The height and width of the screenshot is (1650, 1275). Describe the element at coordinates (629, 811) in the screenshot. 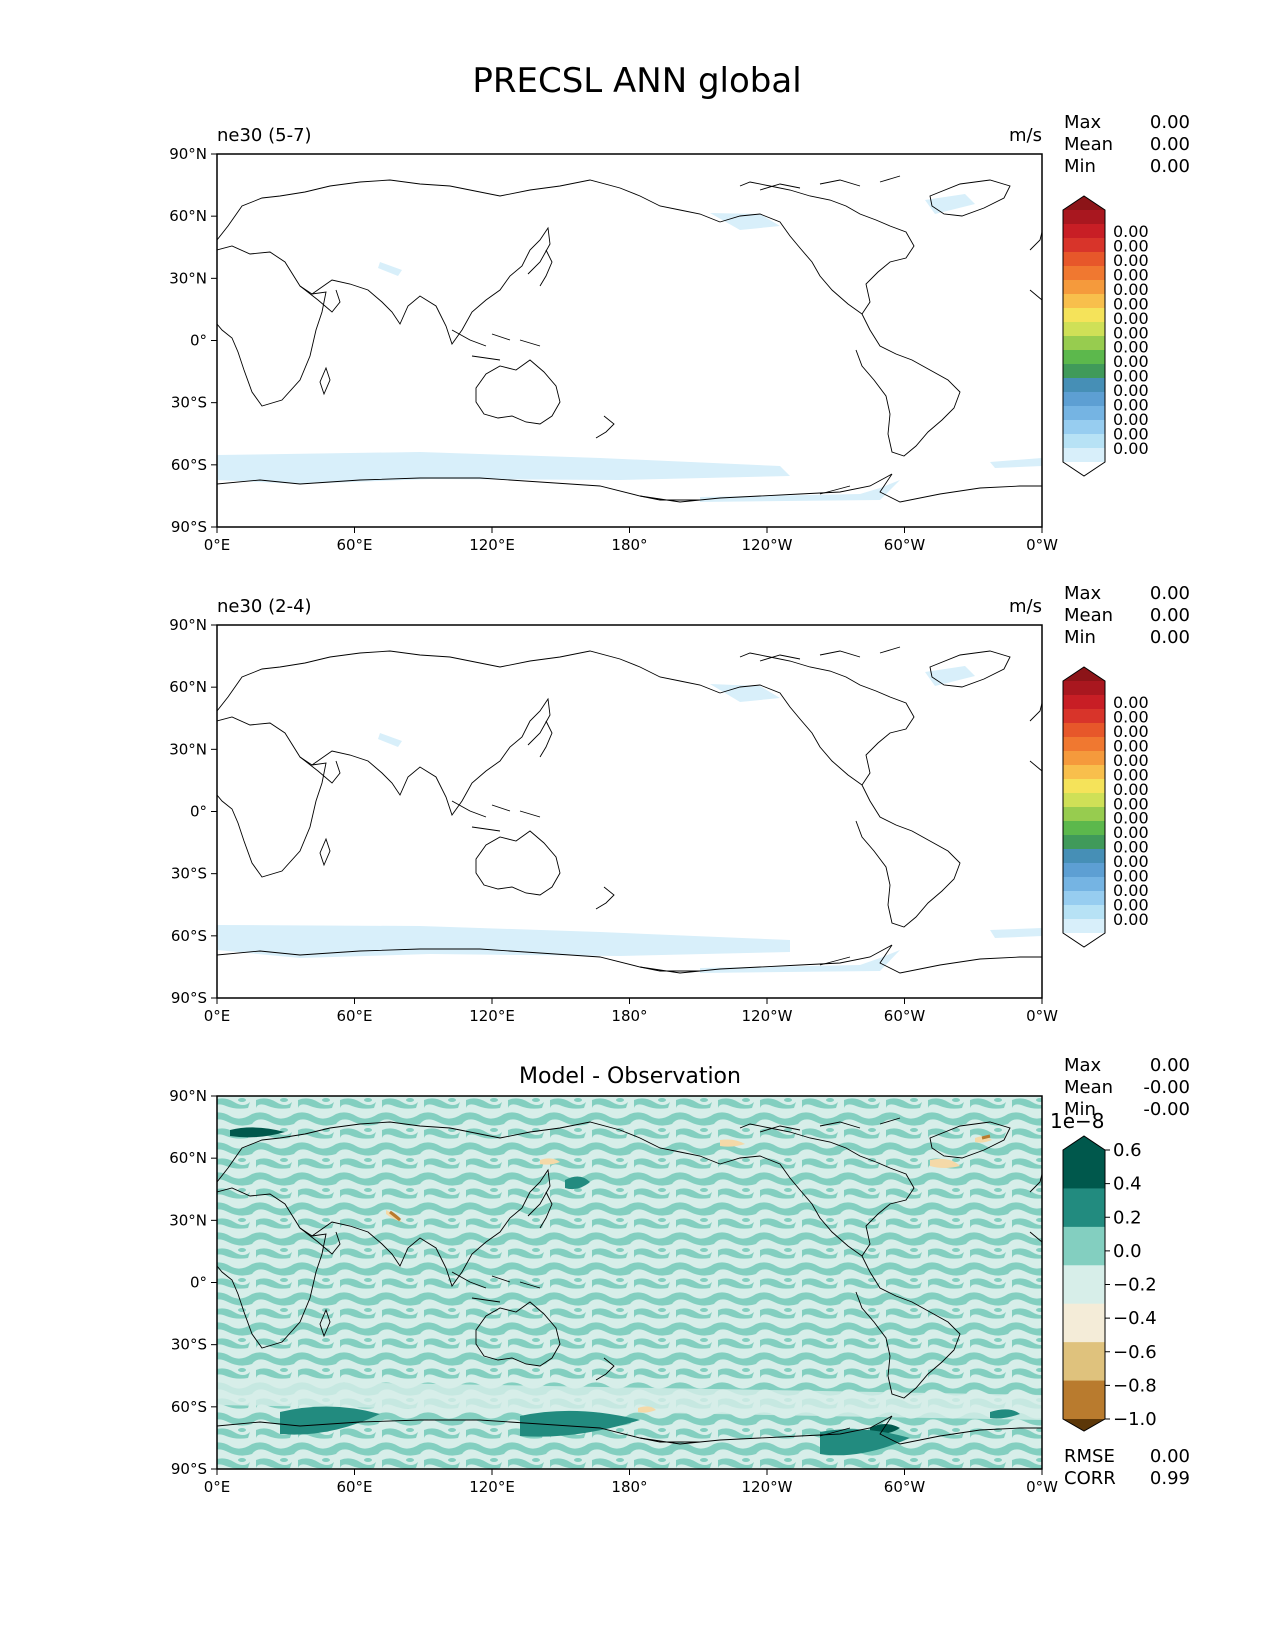

I see `panel-2-map` at that location.